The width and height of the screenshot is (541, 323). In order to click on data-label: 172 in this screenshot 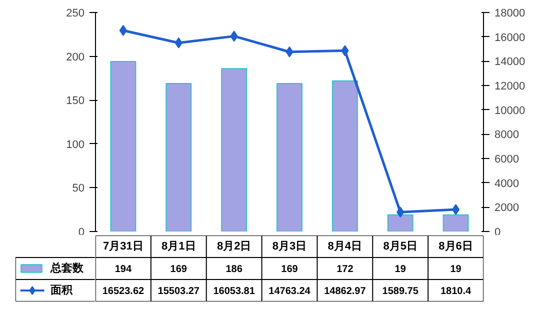, I will do `click(345, 269)`.